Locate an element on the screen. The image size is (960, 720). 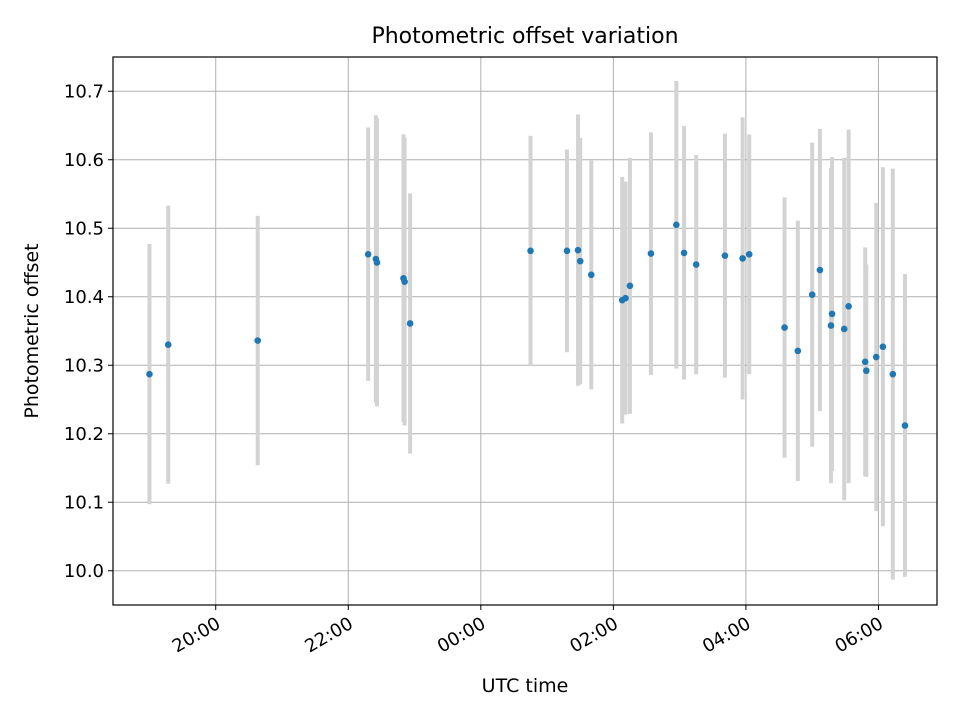
y-tick-label: 10.2 is located at coordinates (84, 434).